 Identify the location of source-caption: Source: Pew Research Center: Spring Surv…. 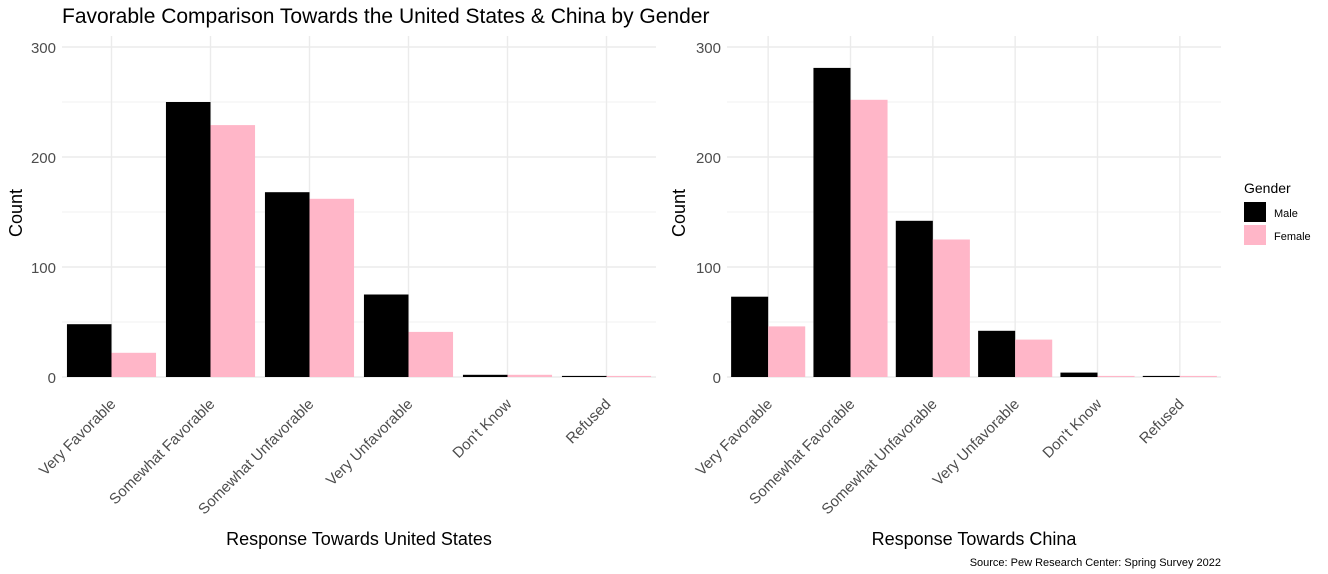
(1095, 563).